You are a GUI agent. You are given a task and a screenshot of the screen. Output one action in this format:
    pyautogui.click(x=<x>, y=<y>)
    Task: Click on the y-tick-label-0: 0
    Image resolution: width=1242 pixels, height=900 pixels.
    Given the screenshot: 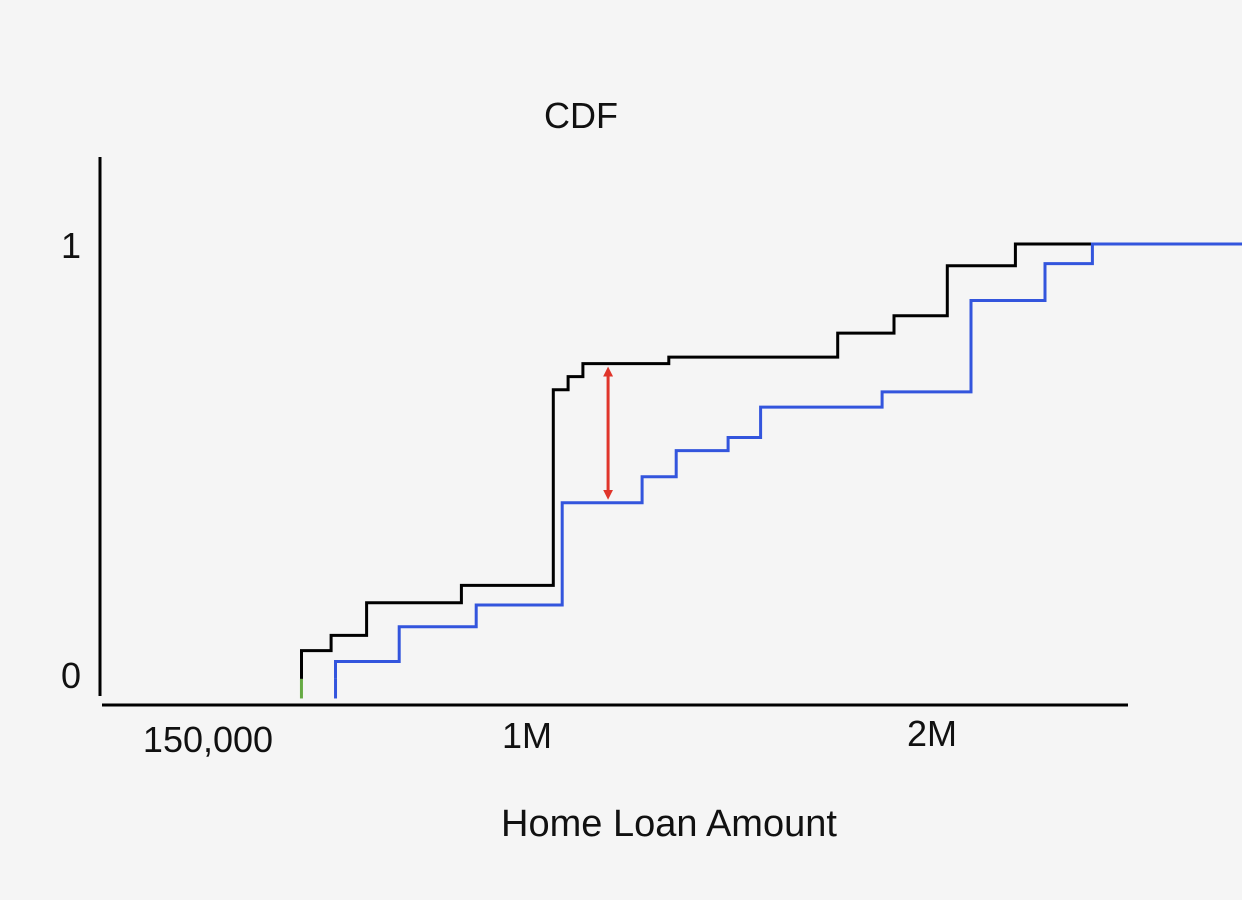 What is the action you would take?
    pyautogui.click(x=71, y=675)
    